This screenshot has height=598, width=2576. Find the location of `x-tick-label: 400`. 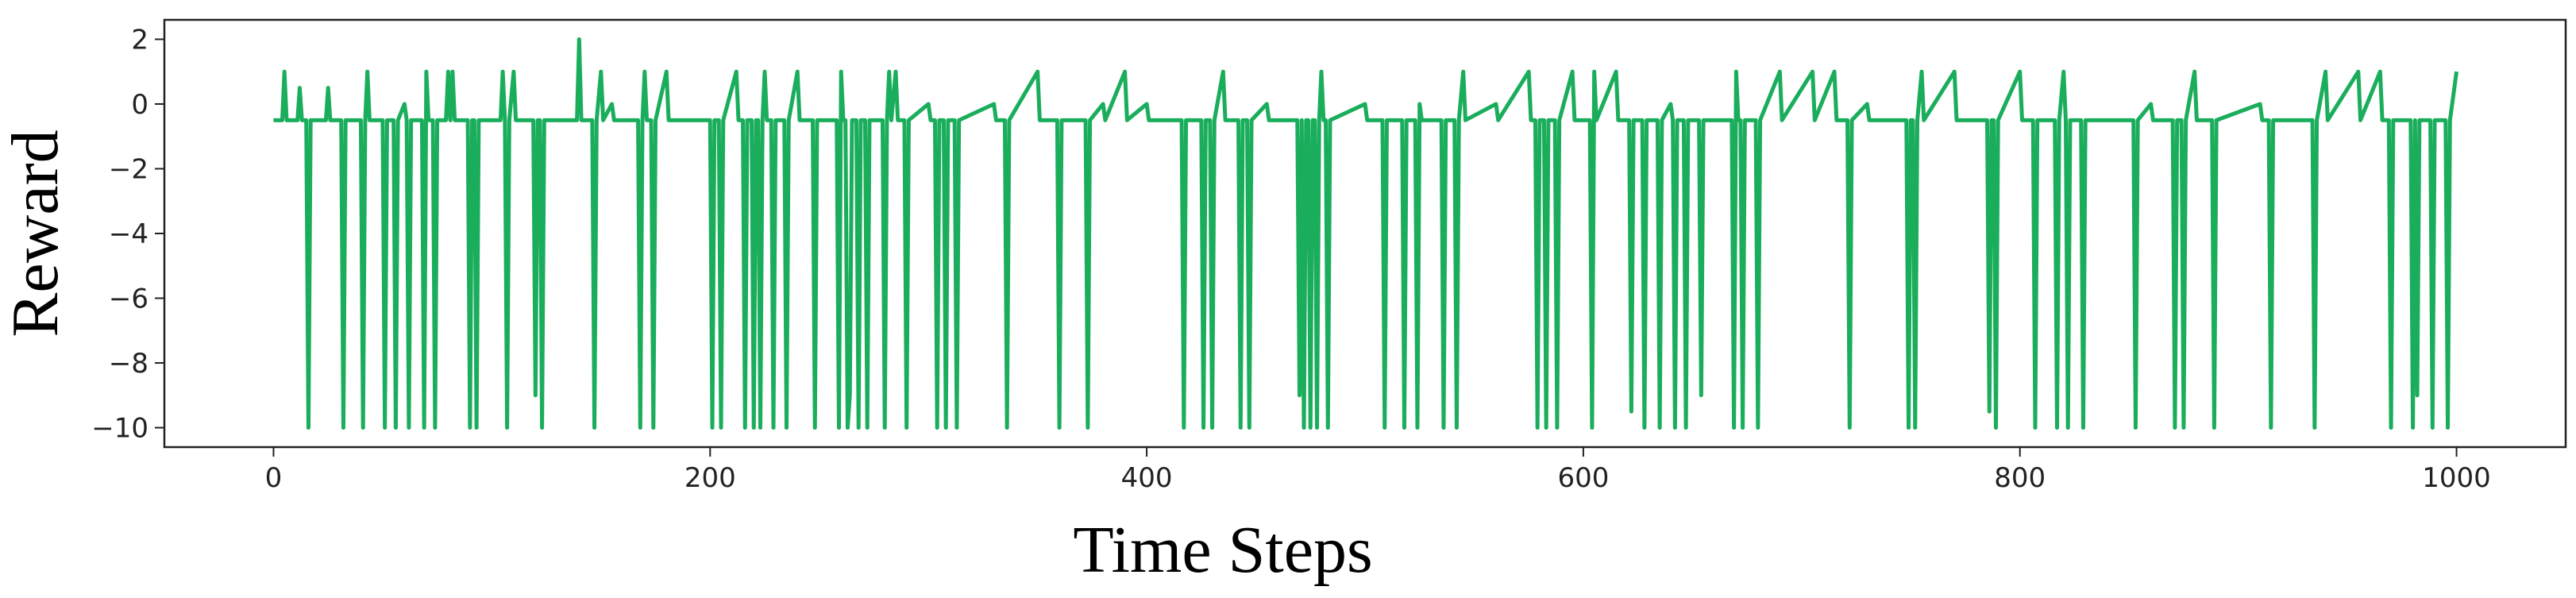

x-tick-label: 400 is located at coordinates (1147, 478).